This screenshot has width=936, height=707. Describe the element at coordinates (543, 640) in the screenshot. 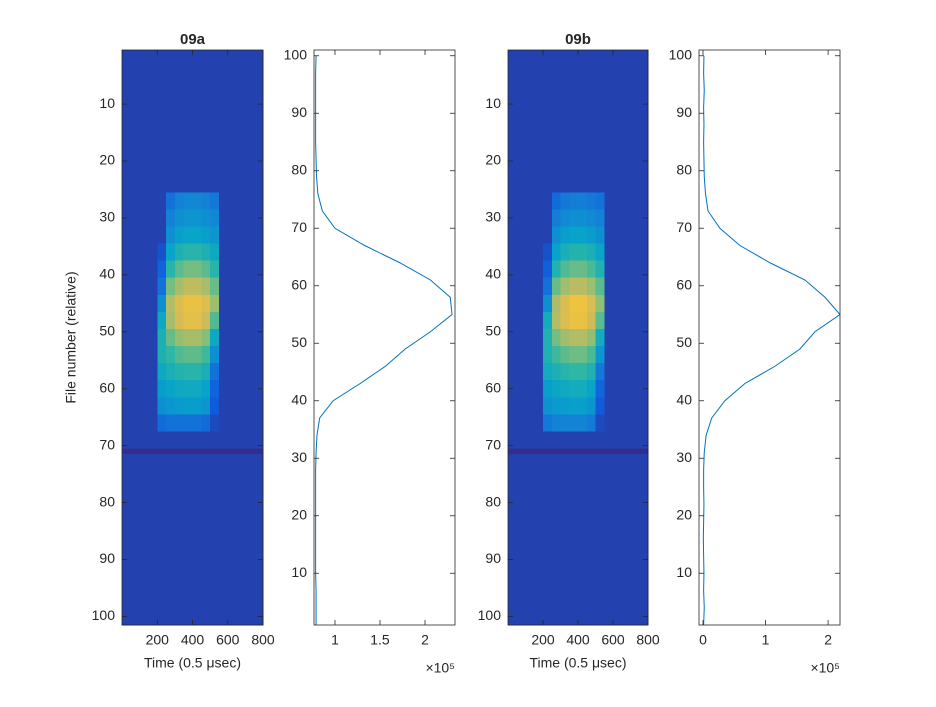

I see `x-tick-label: 200` at that location.